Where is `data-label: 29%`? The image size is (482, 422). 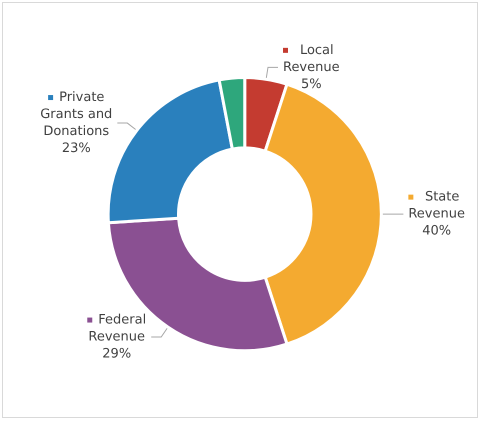
data-label: 29% is located at coordinates (117, 354).